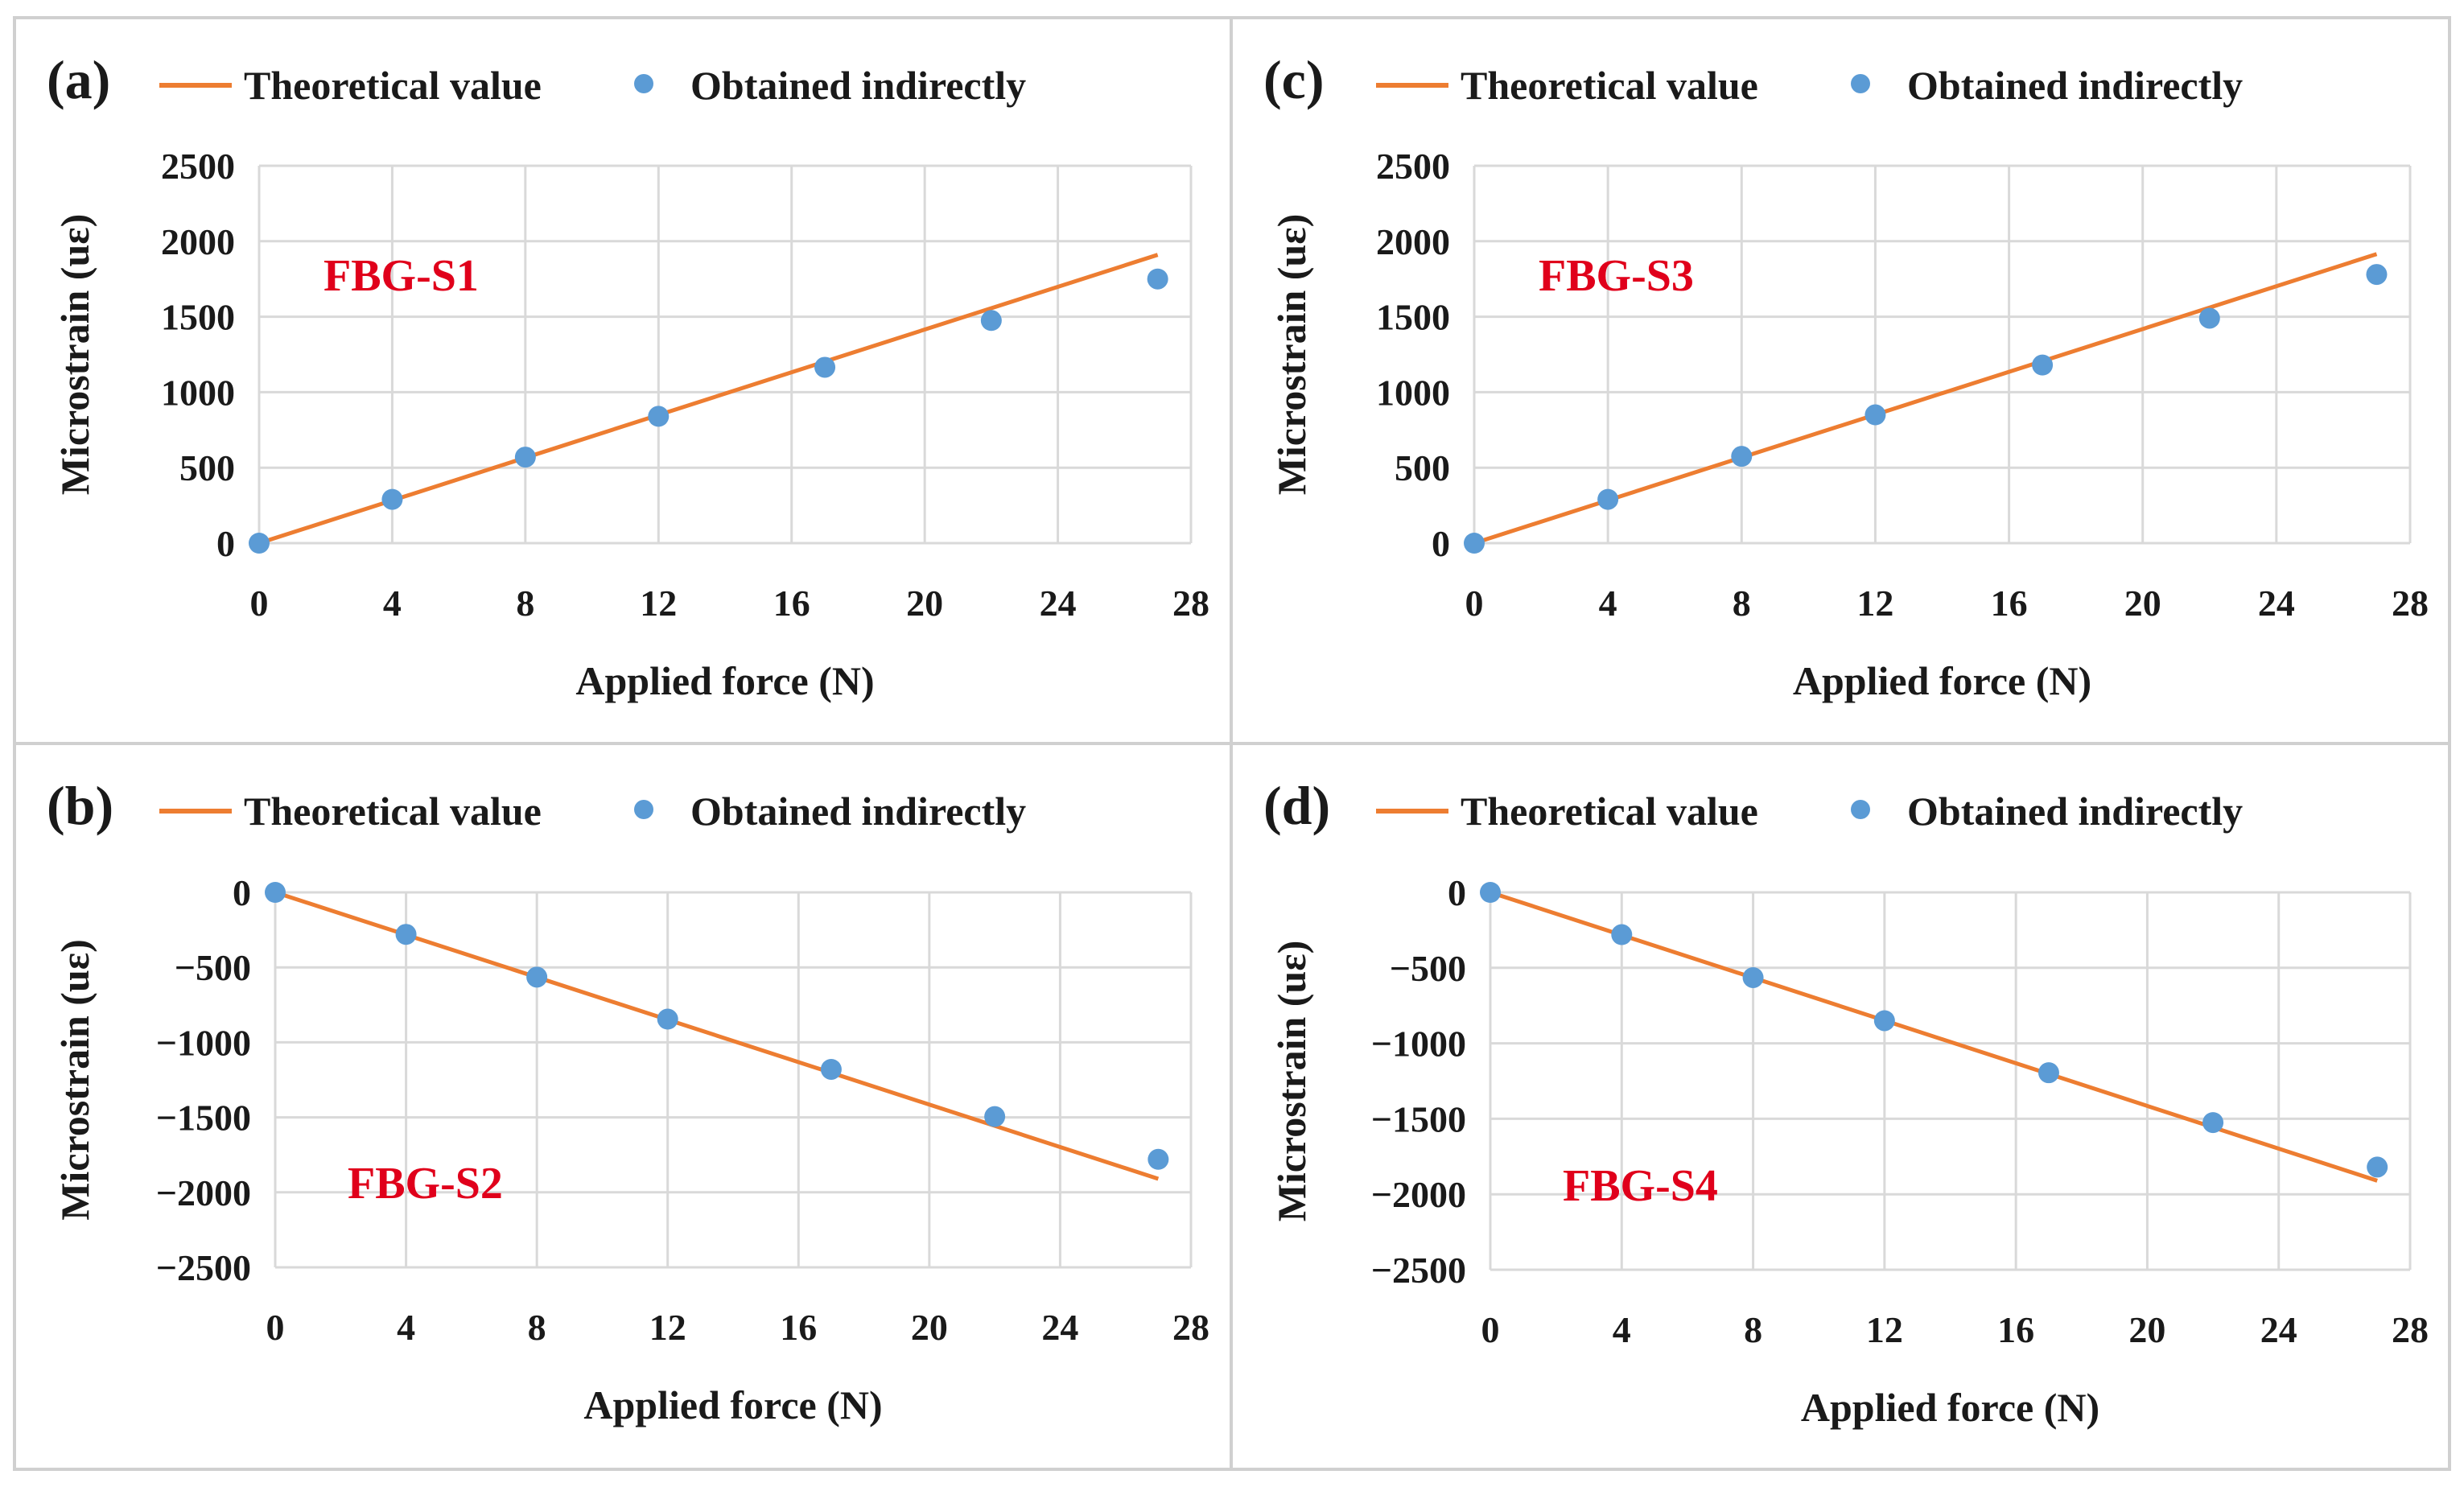 The width and height of the screenshot is (2464, 1487). Describe the element at coordinates (1293, 79) in the screenshot. I see `panel-letter: (c)` at that location.